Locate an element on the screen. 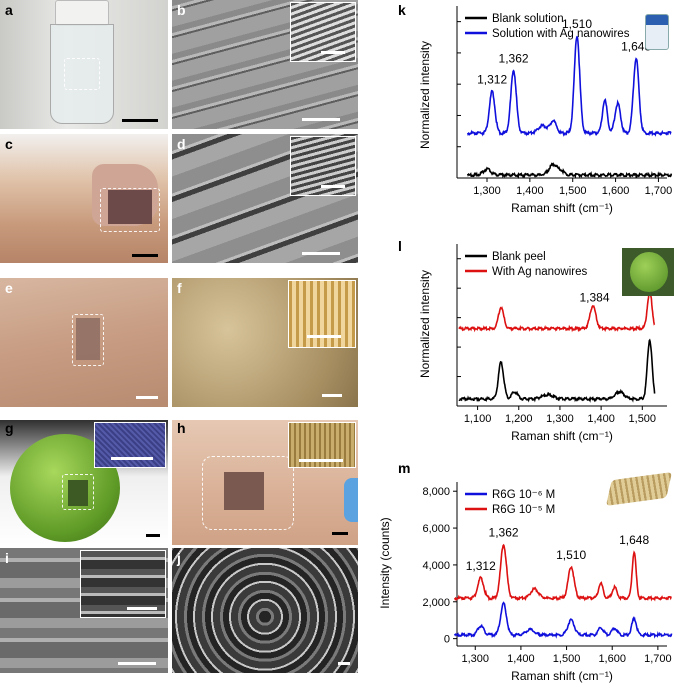 This screenshot has height=691, width=685. panel-label-e: e is located at coordinates (9, 288).